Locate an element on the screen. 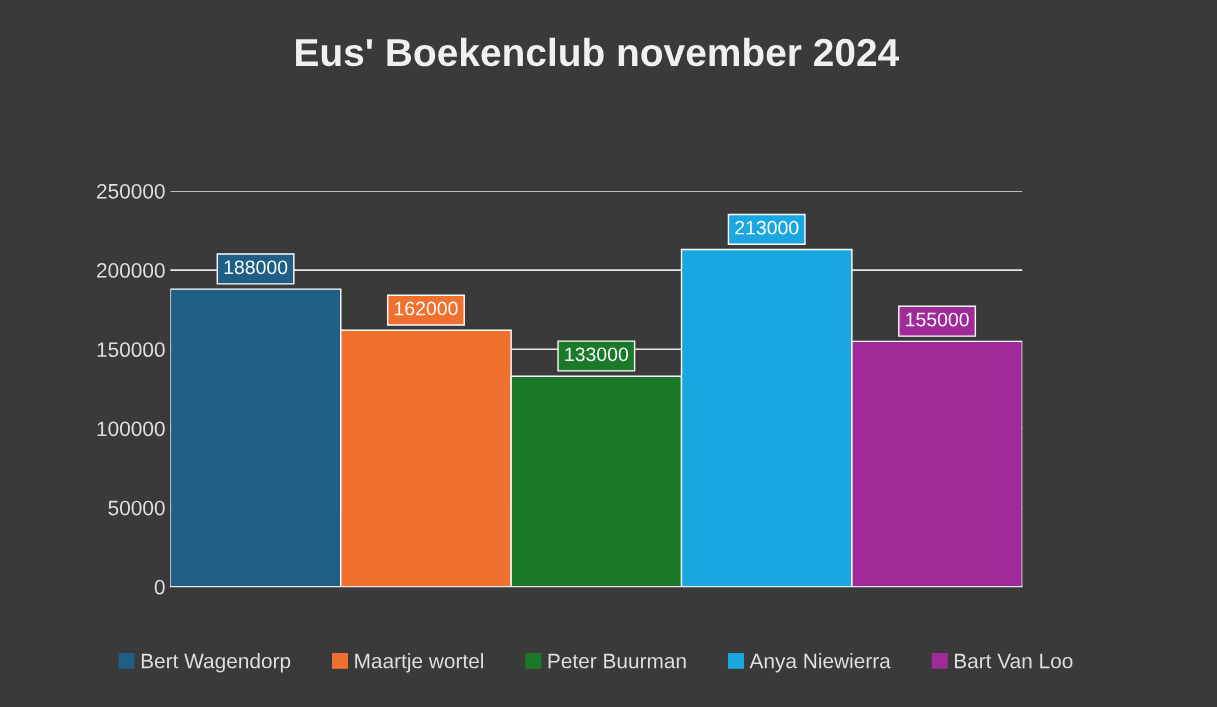 This screenshot has width=1217, height=707. data-label: 133000 is located at coordinates (597, 354).